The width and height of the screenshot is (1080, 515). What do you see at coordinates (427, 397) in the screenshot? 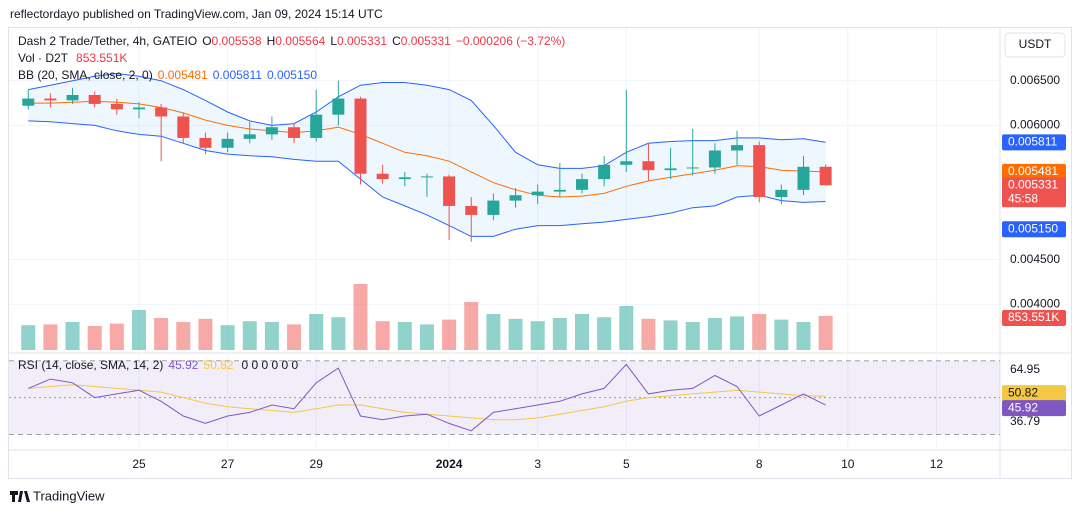
I see `rsi-line` at bounding box center [427, 397].